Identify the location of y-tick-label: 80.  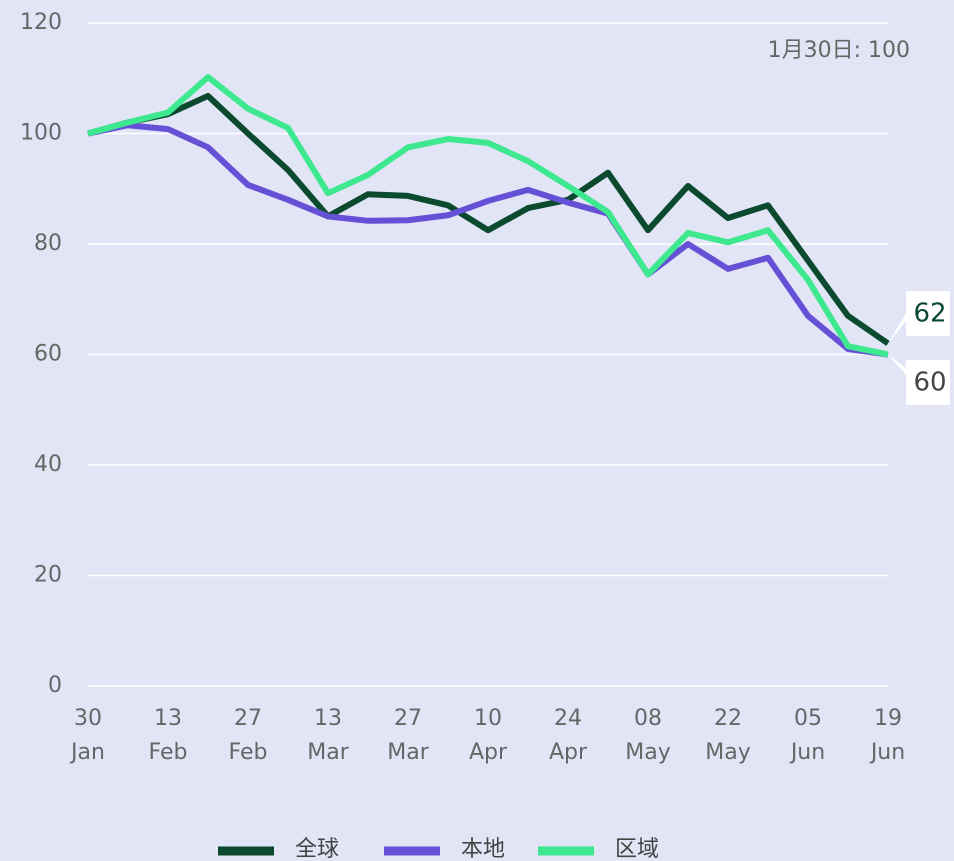
(48, 243).